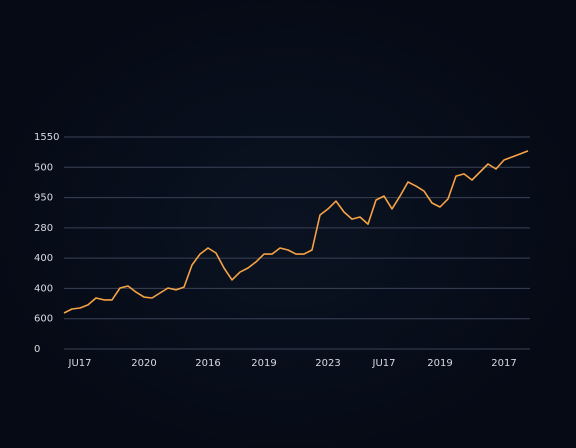 Image resolution: width=576 pixels, height=448 pixels. Describe the element at coordinates (37, 349) in the screenshot. I see `y-tick-label: 0` at that location.